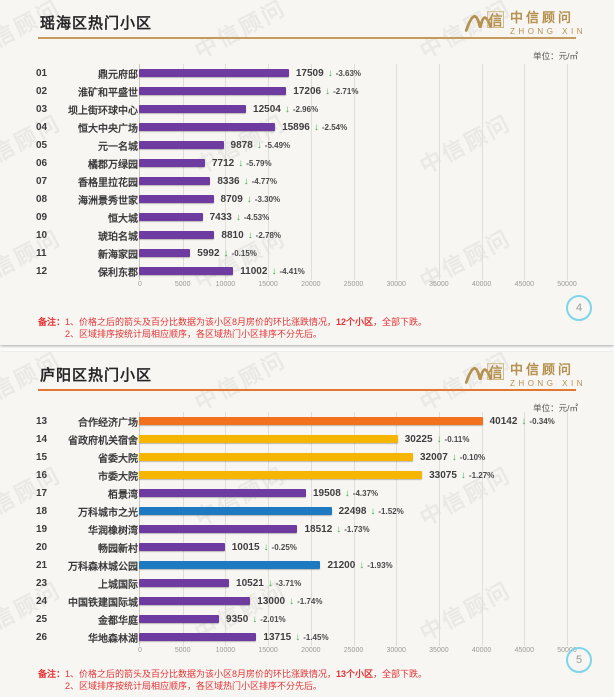  What do you see at coordinates (376, 457) in the screenshot?
I see `bar-zone: 32007 ↓ -0.10%` at bounding box center [376, 457].